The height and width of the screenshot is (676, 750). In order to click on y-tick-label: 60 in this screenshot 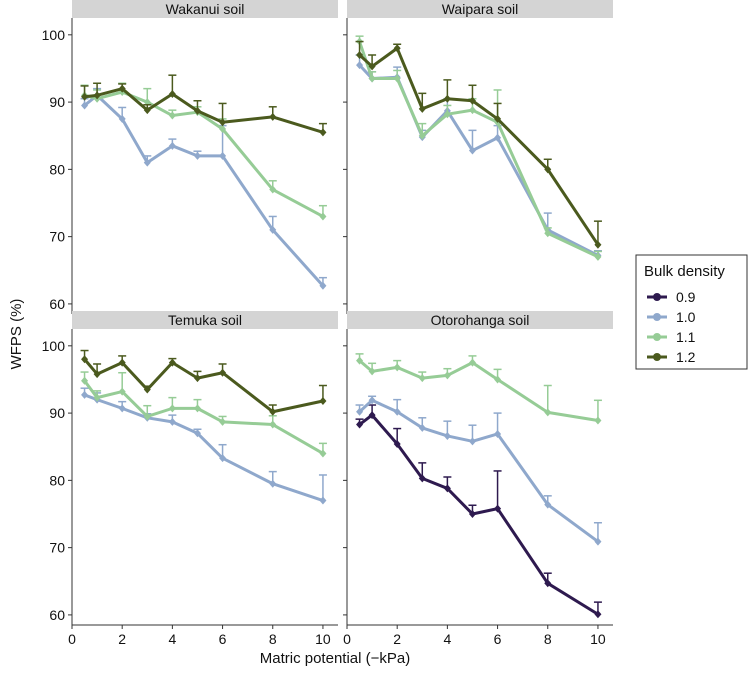, I will do `click(57, 615)`.